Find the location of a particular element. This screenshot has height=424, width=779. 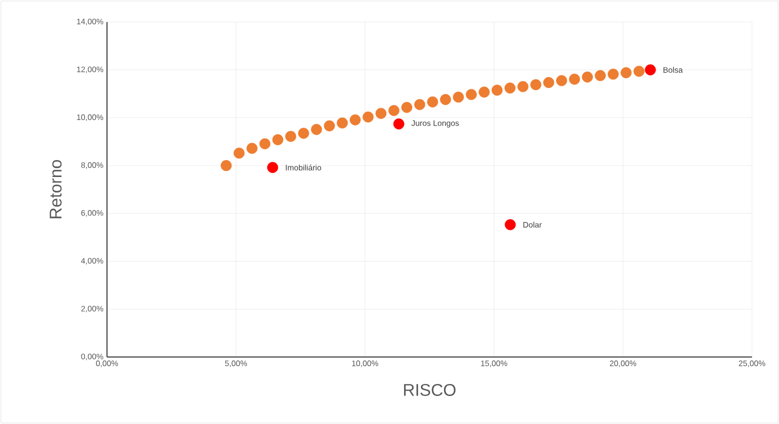

y-axis-title: Retorno is located at coordinates (56, 189).